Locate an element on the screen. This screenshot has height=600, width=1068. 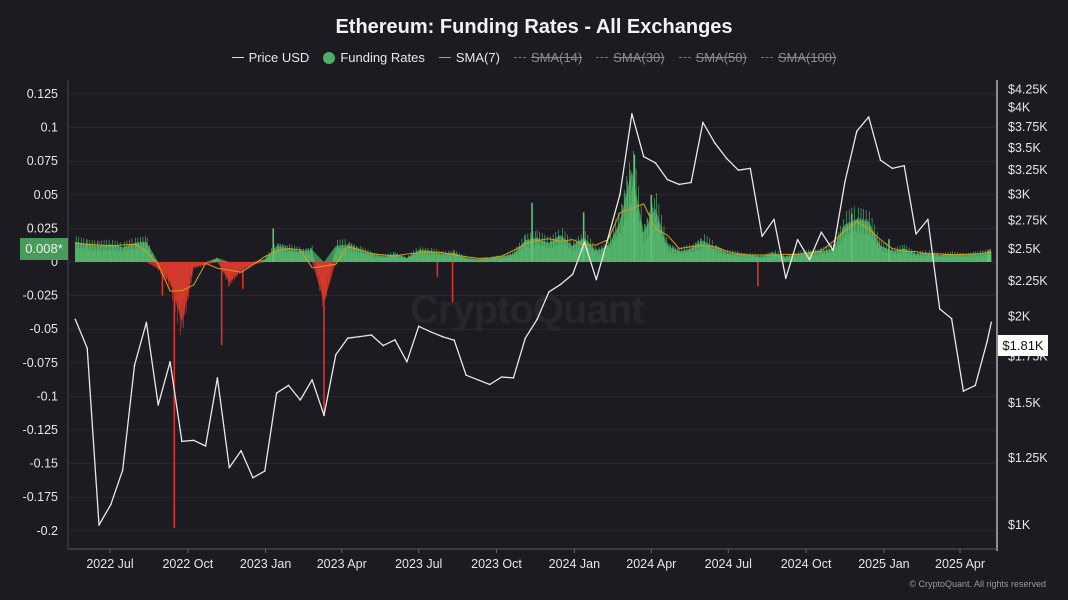
legend-item-price-usd: Price USD is located at coordinates (270, 57).